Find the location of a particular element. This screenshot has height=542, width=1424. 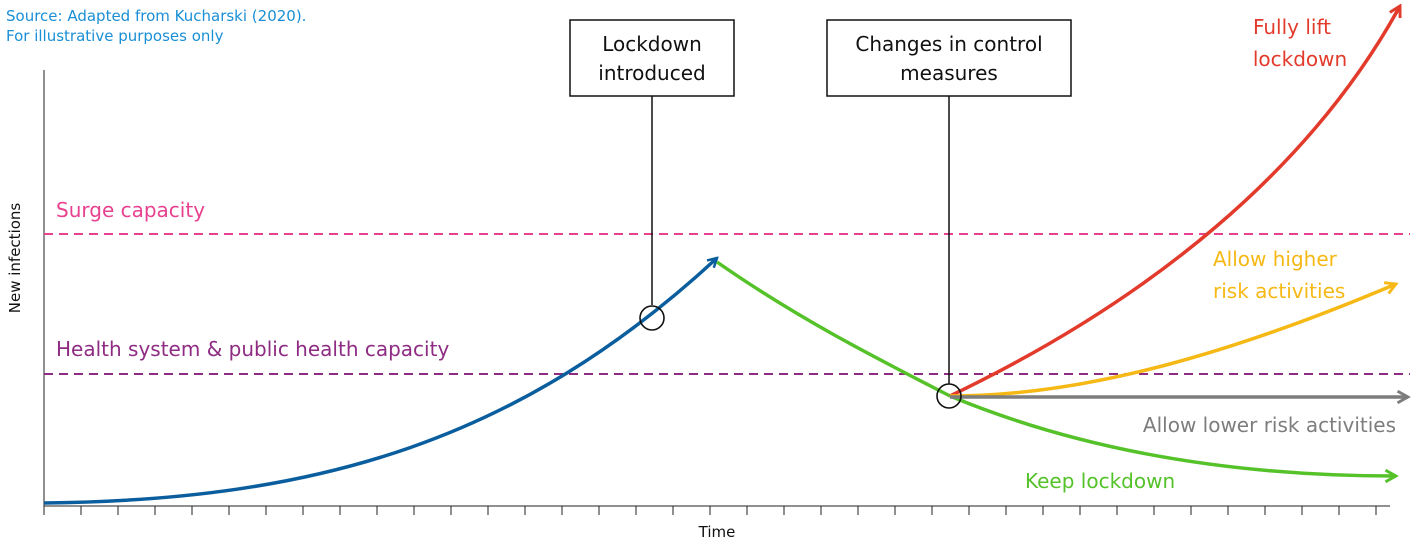

keep-lockdown-label: Keep lockdown is located at coordinates (1100, 481).